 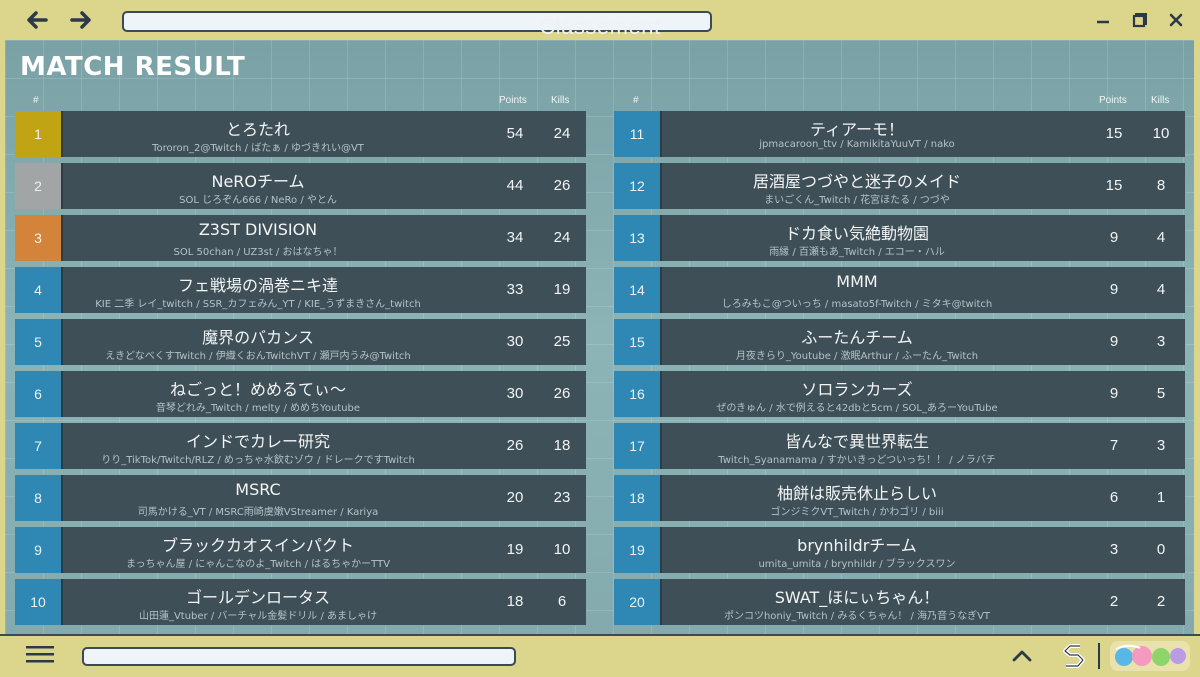 What do you see at coordinates (637, 394) in the screenshot?
I see `rank-badge: 16` at bounding box center [637, 394].